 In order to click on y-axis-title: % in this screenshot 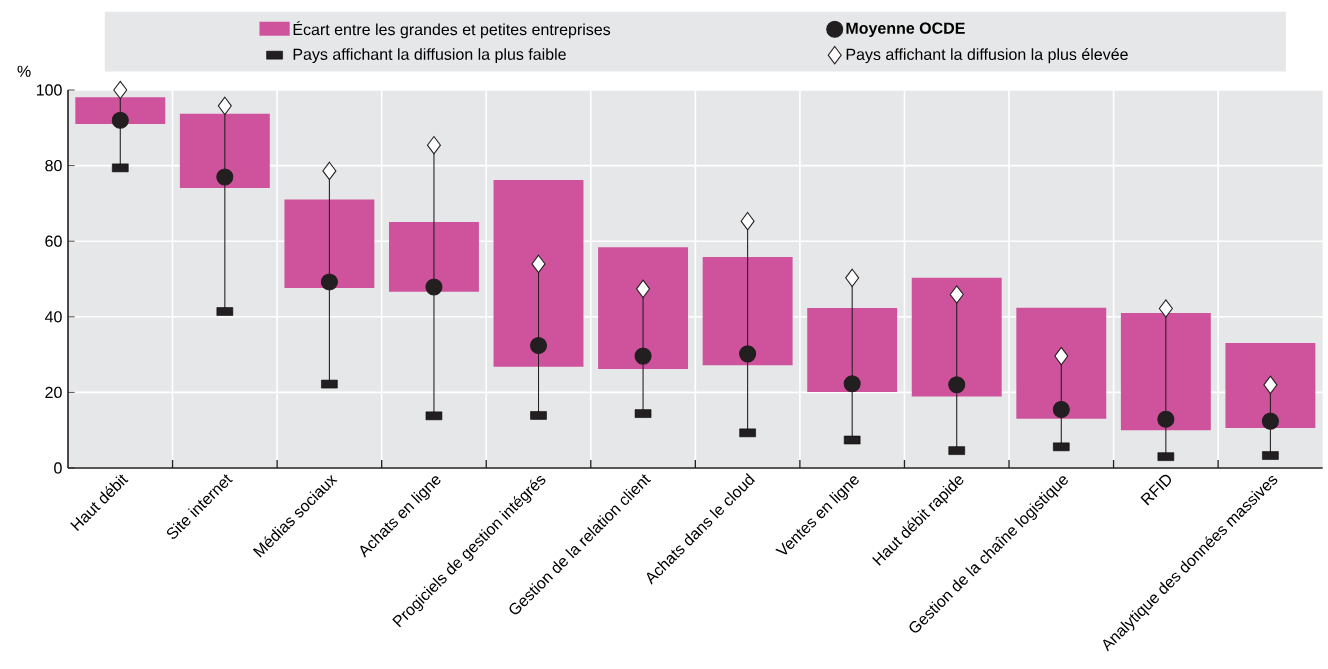, I will do `click(24, 71)`.